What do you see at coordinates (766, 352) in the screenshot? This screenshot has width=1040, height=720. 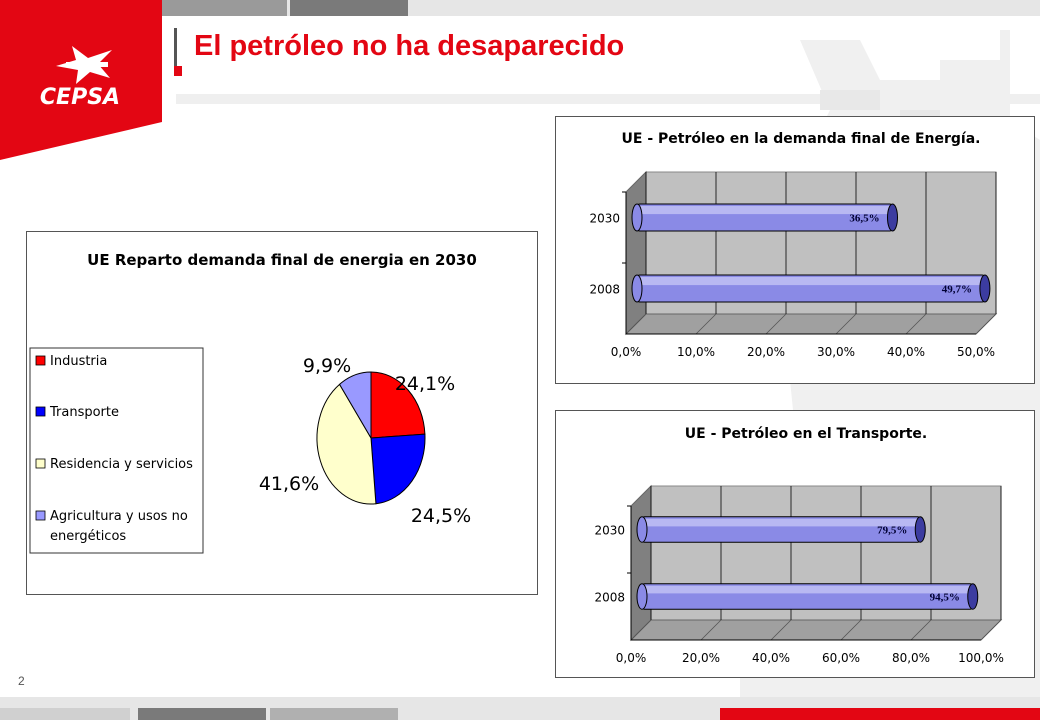 I see `bar-chart-energy-tick-label-2: 20,0%` at bounding box center [766, 352].